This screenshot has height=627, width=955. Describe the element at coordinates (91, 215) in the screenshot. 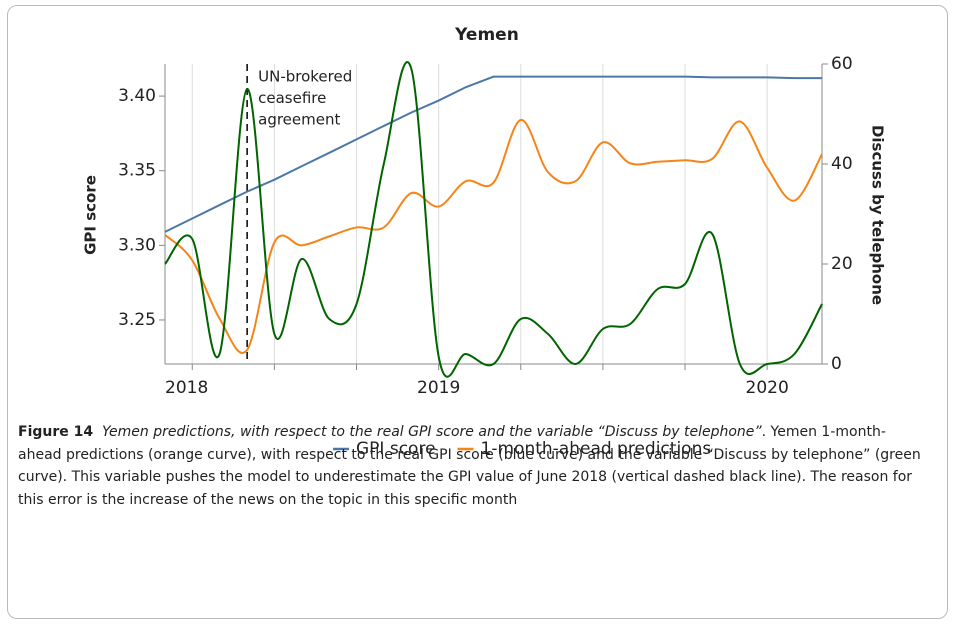

I see `y-axis-label: GPI score` at that location.